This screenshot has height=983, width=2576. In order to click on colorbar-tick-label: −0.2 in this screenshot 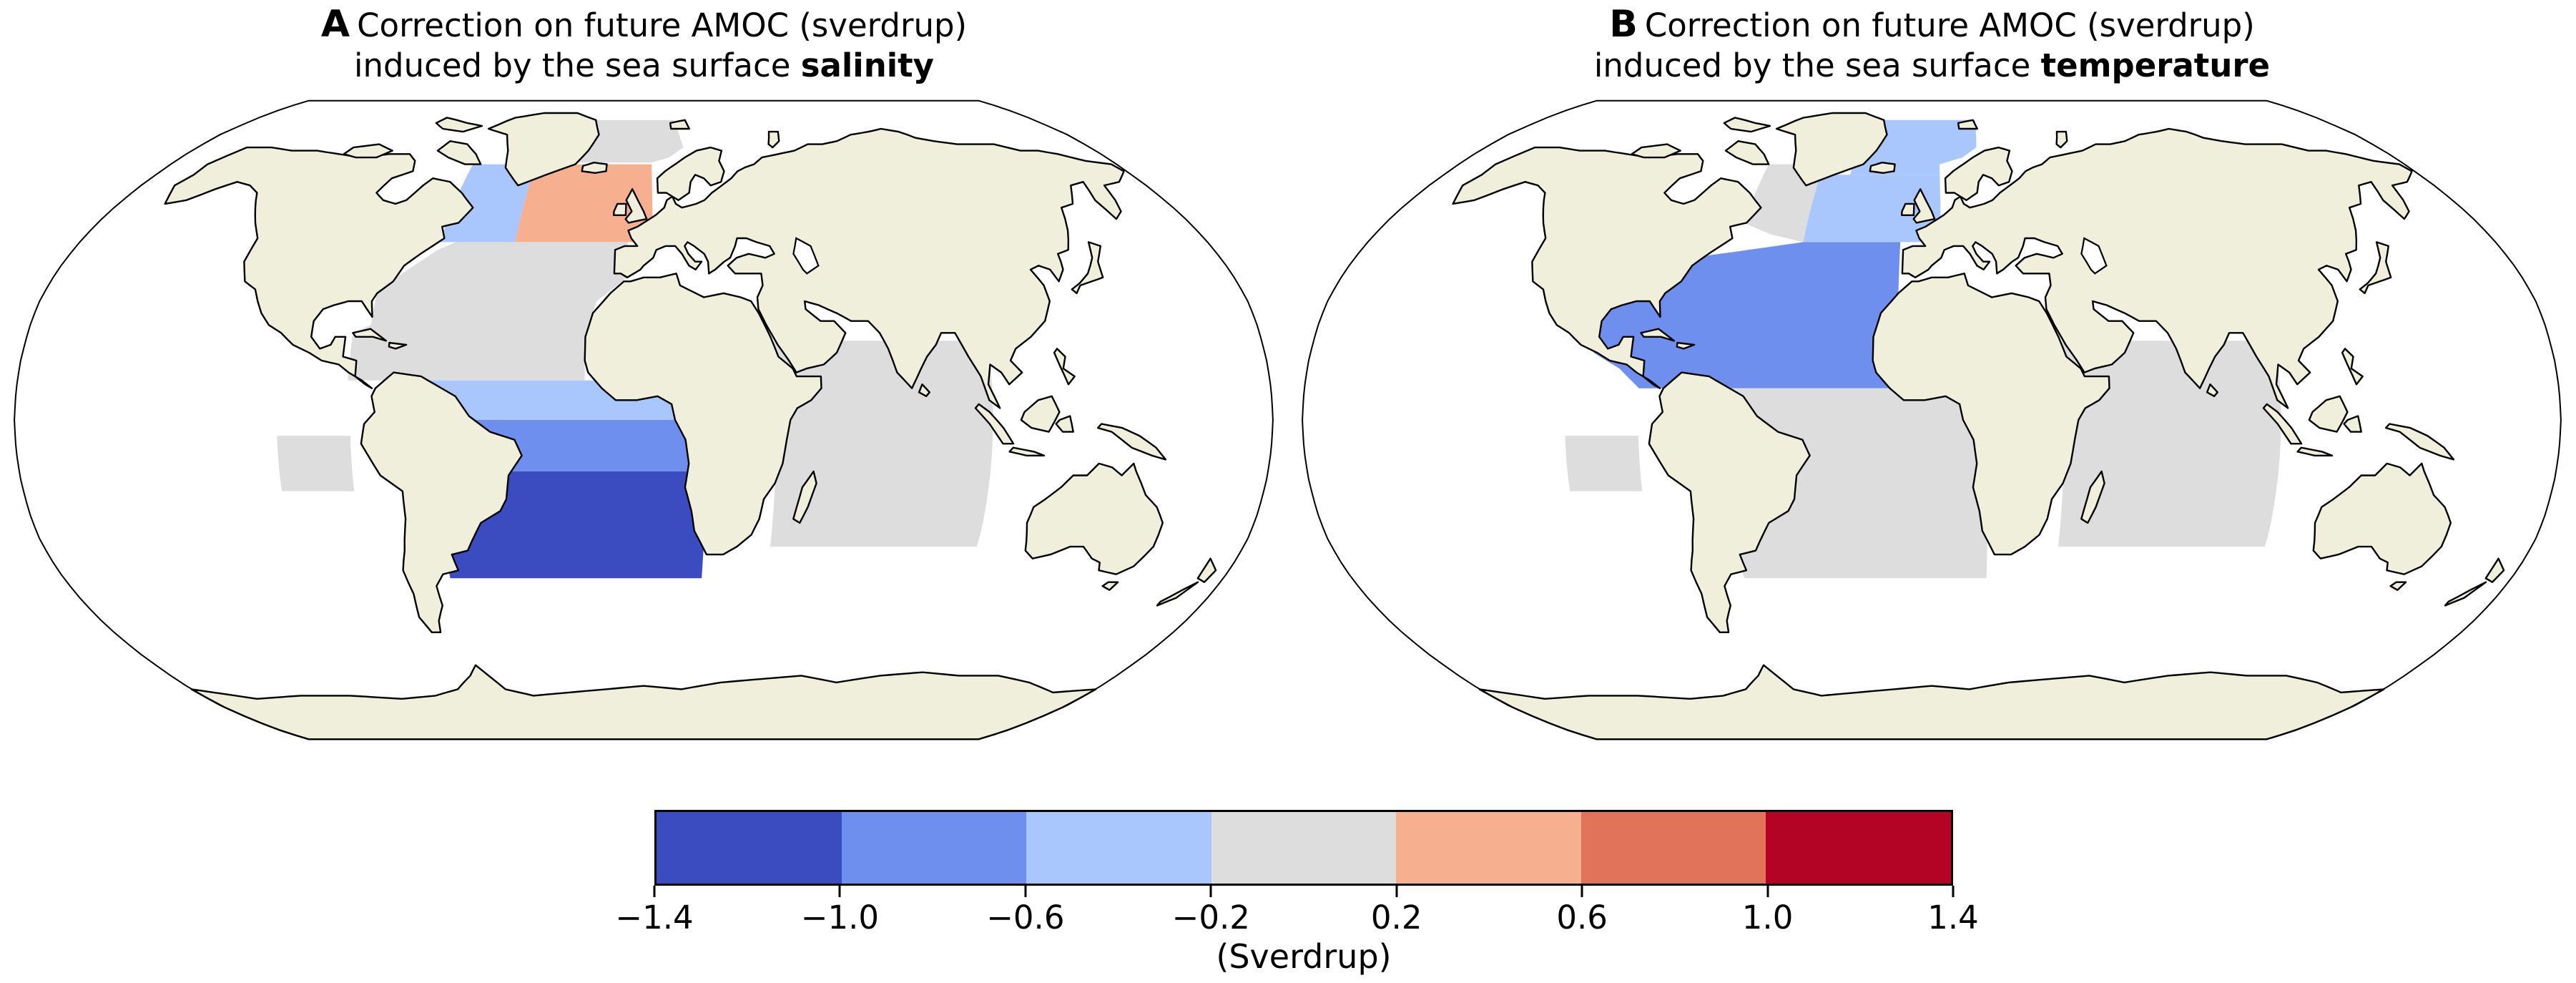, I will do `click(1210, 917)`.